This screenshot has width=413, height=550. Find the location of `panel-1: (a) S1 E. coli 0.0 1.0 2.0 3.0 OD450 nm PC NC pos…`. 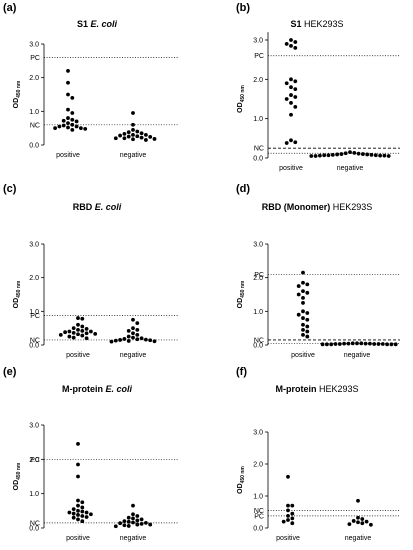

panel-1: (a) S1 E. coli 0.0 1.0 2.0 3.0 OD450 nm PC NC pos… is located at coordinates (90, 80).